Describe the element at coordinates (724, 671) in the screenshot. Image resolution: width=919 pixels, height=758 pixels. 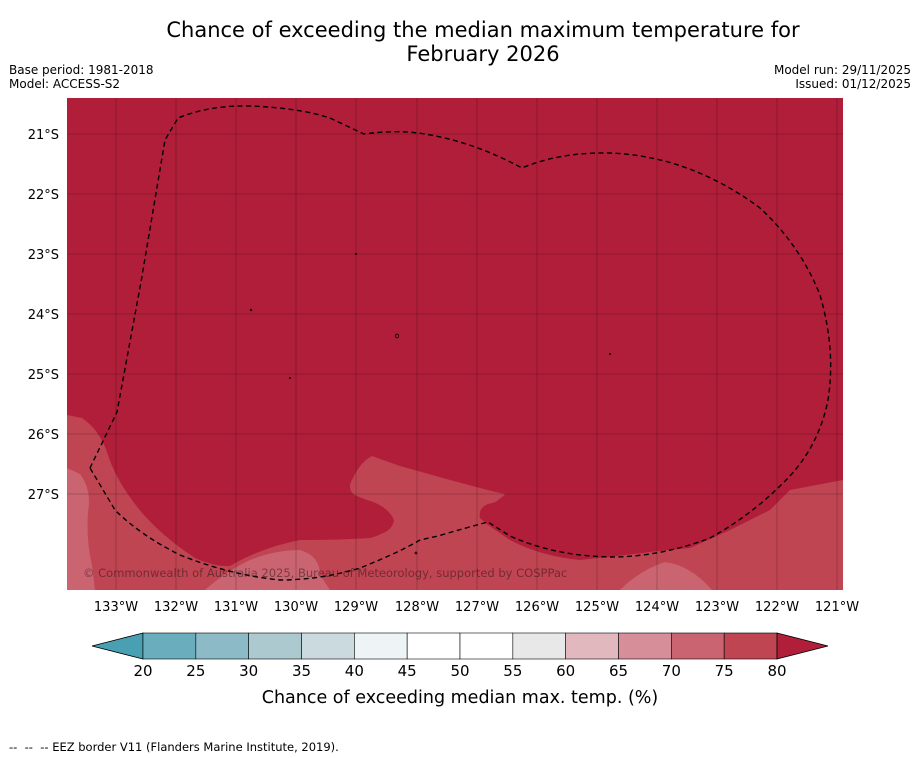
I see `colorbar-tick-label: 75` at that location.